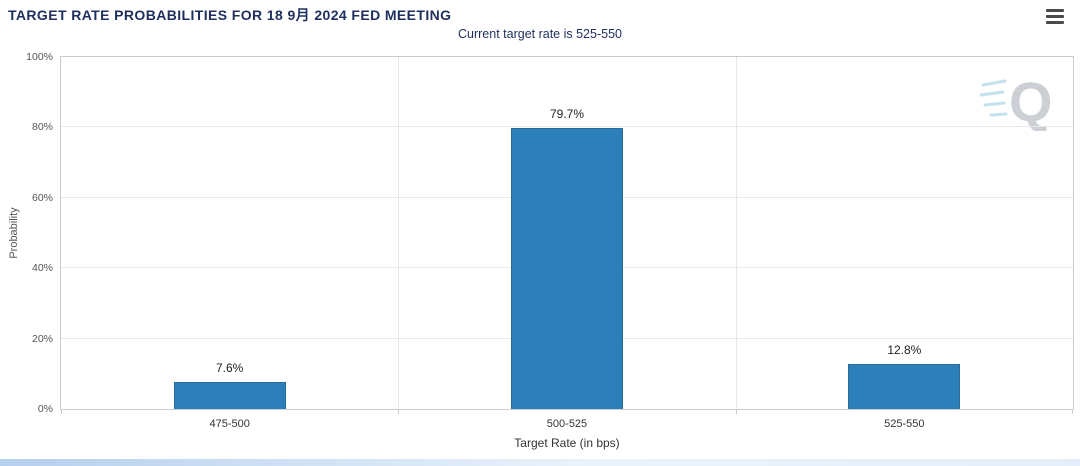 The width and height of the screenshot is (1080, 466). I want to click on x-category-label: 500-525, so click(567, 424).